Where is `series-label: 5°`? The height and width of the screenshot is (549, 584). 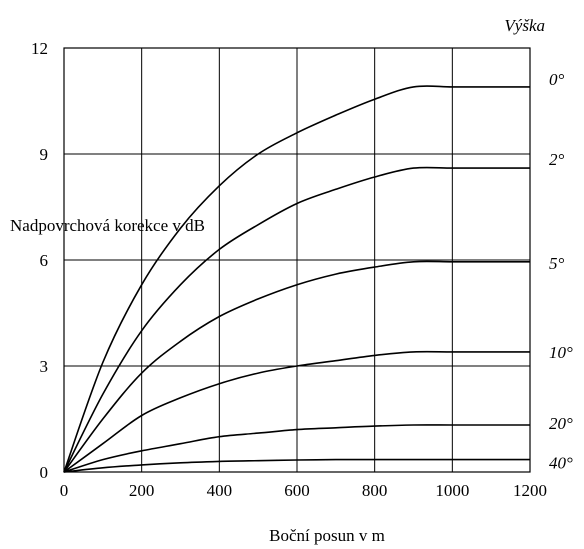 series-label: 5° is located at coordinates (557, 263).